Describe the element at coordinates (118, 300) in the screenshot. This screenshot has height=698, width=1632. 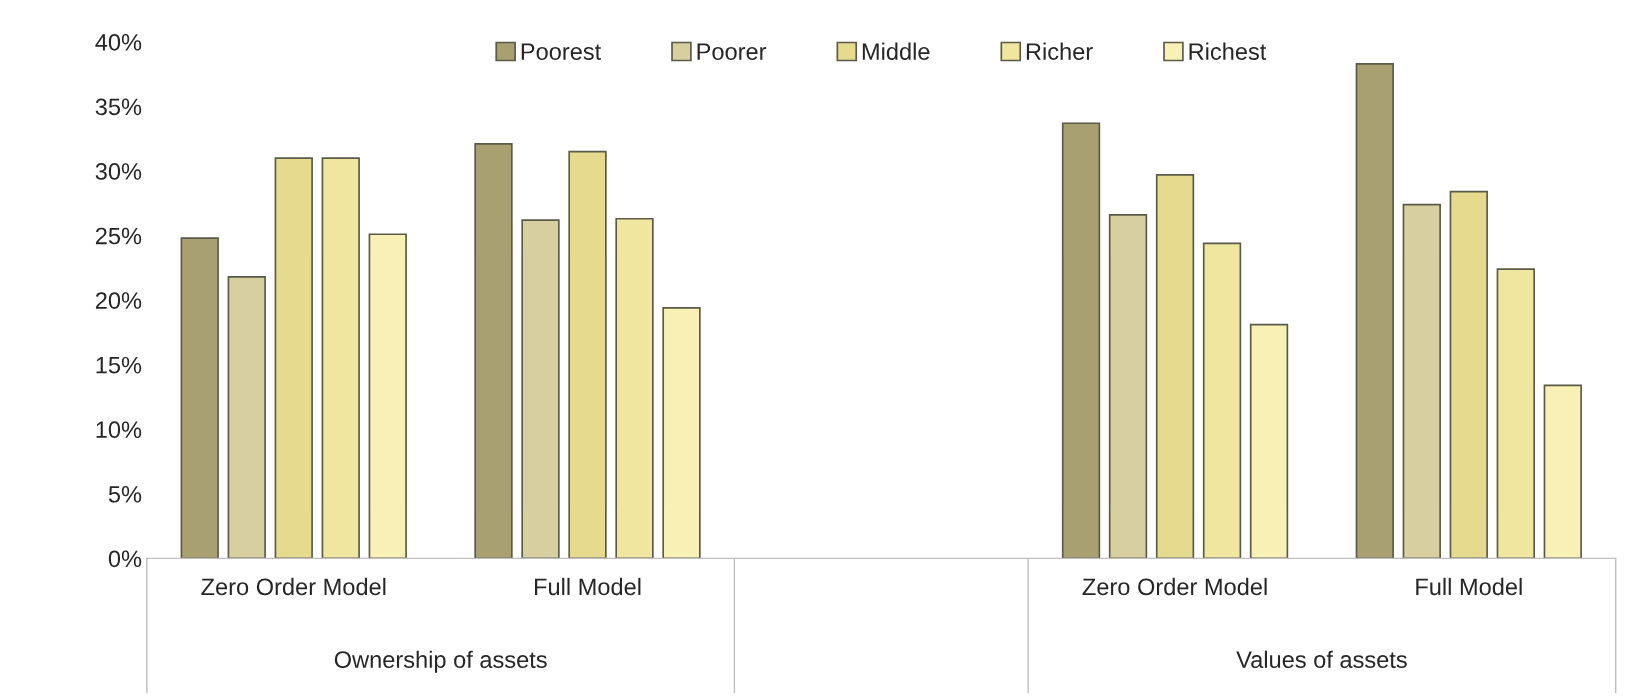
I see `y-tick-label: 20%` at that location.